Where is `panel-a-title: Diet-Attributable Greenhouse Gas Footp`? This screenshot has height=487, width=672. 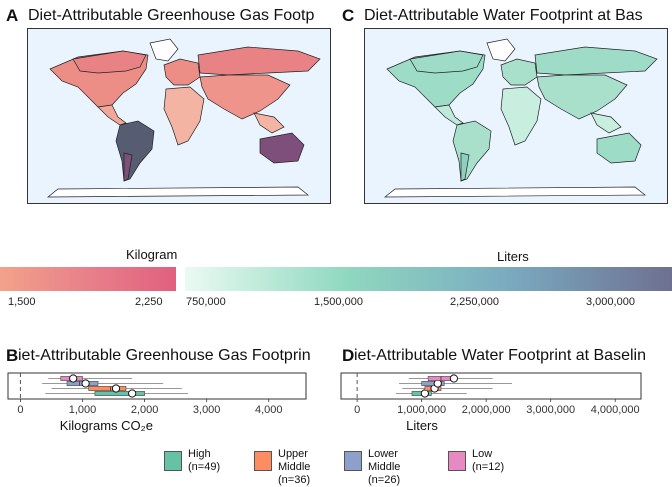 panel-a-title: Diet-Attributable Greenhouse Gas Footp is located at coordinates (171, 15).